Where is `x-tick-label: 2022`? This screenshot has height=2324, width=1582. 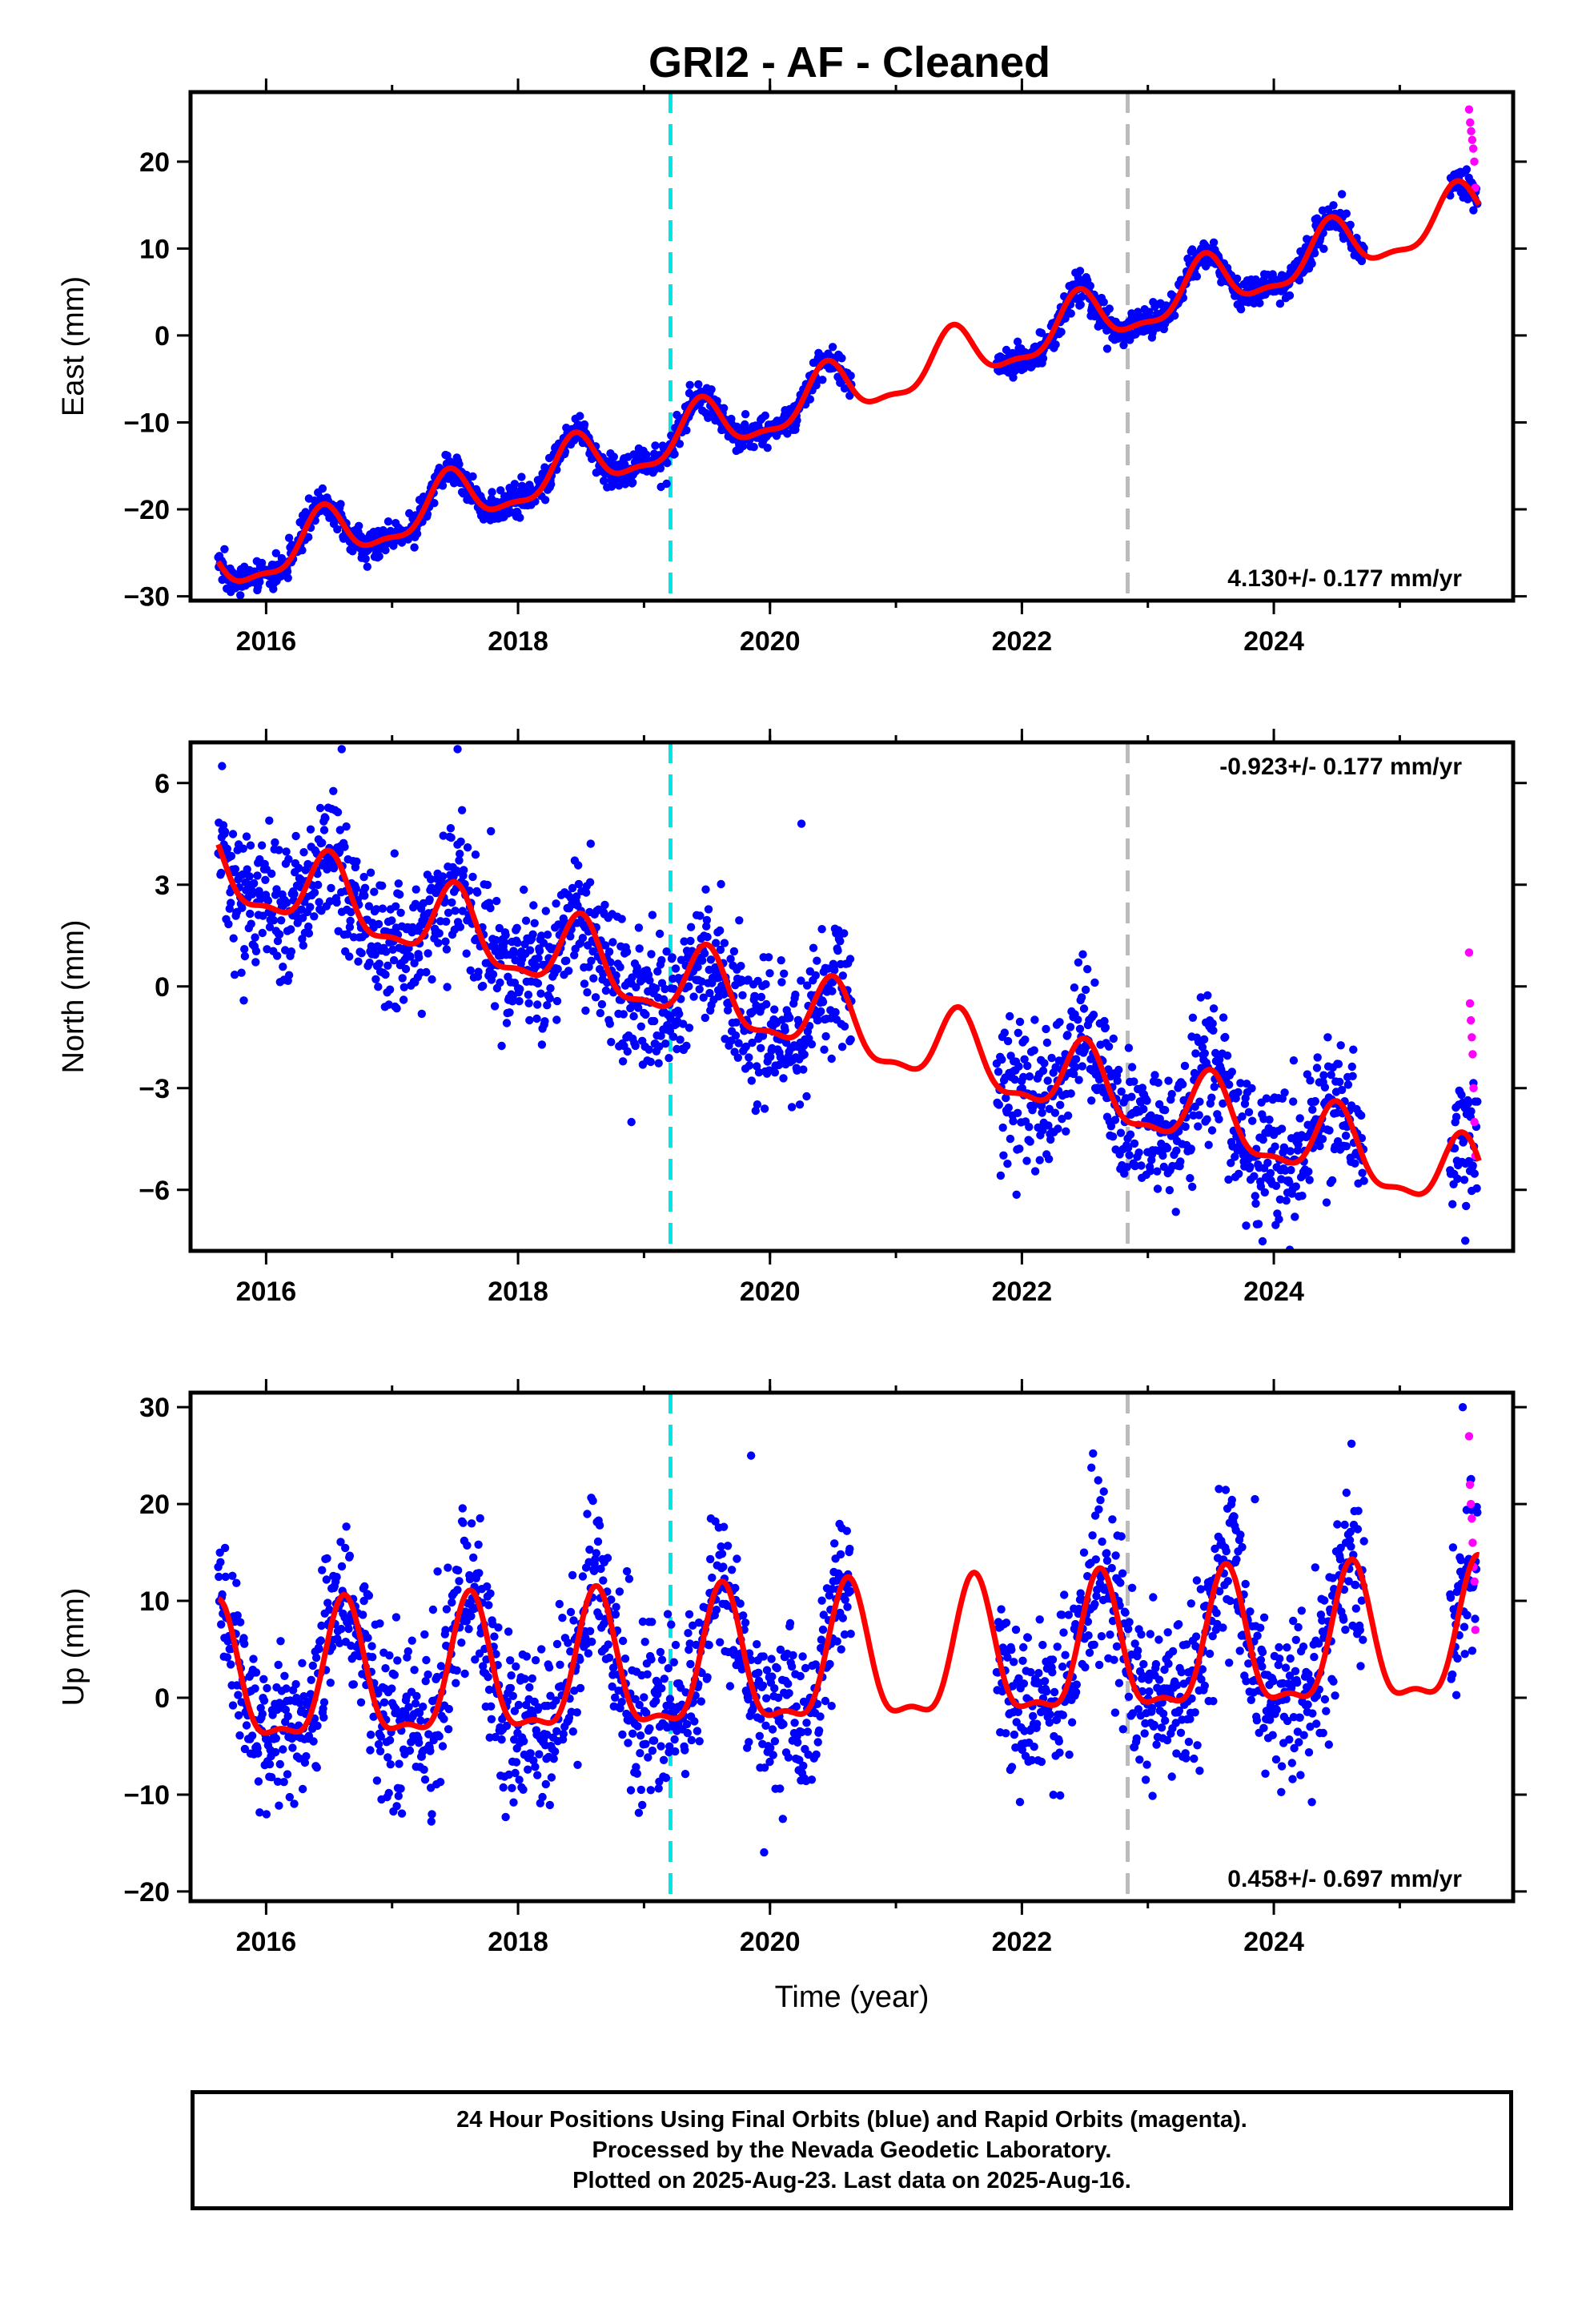
x-tick-label: 2022 is located at coordinates (1022, 641).